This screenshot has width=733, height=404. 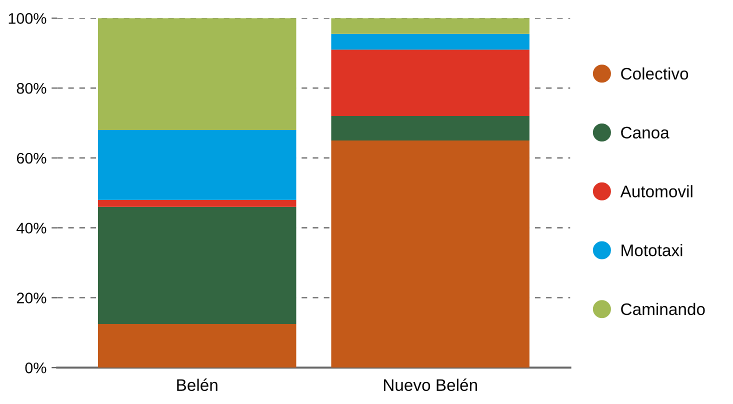 I want to click on y-tick-label: 0%, so click(x=35, y=368).